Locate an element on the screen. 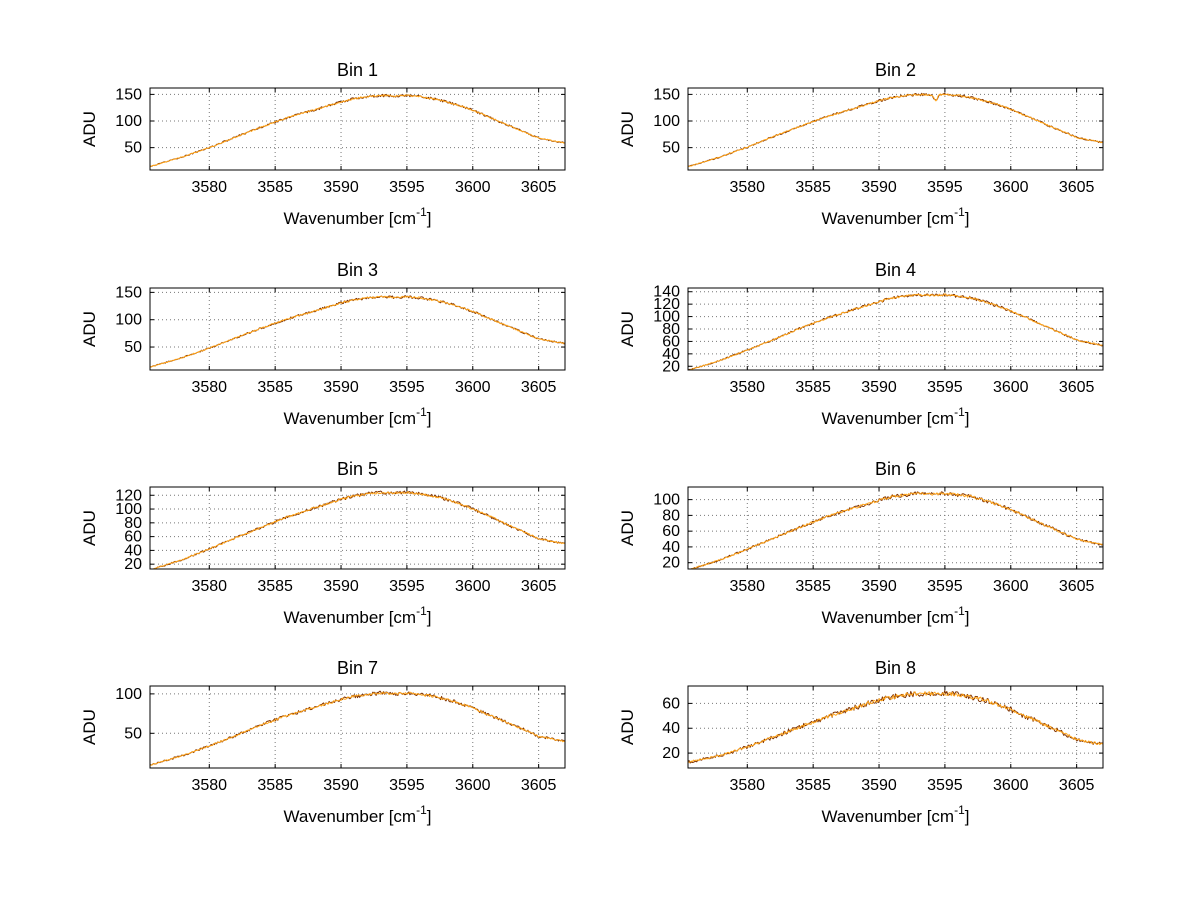 This screenshot has height=901, width=1200. y-tick-label: 120 is located at coordinates (666, 304).